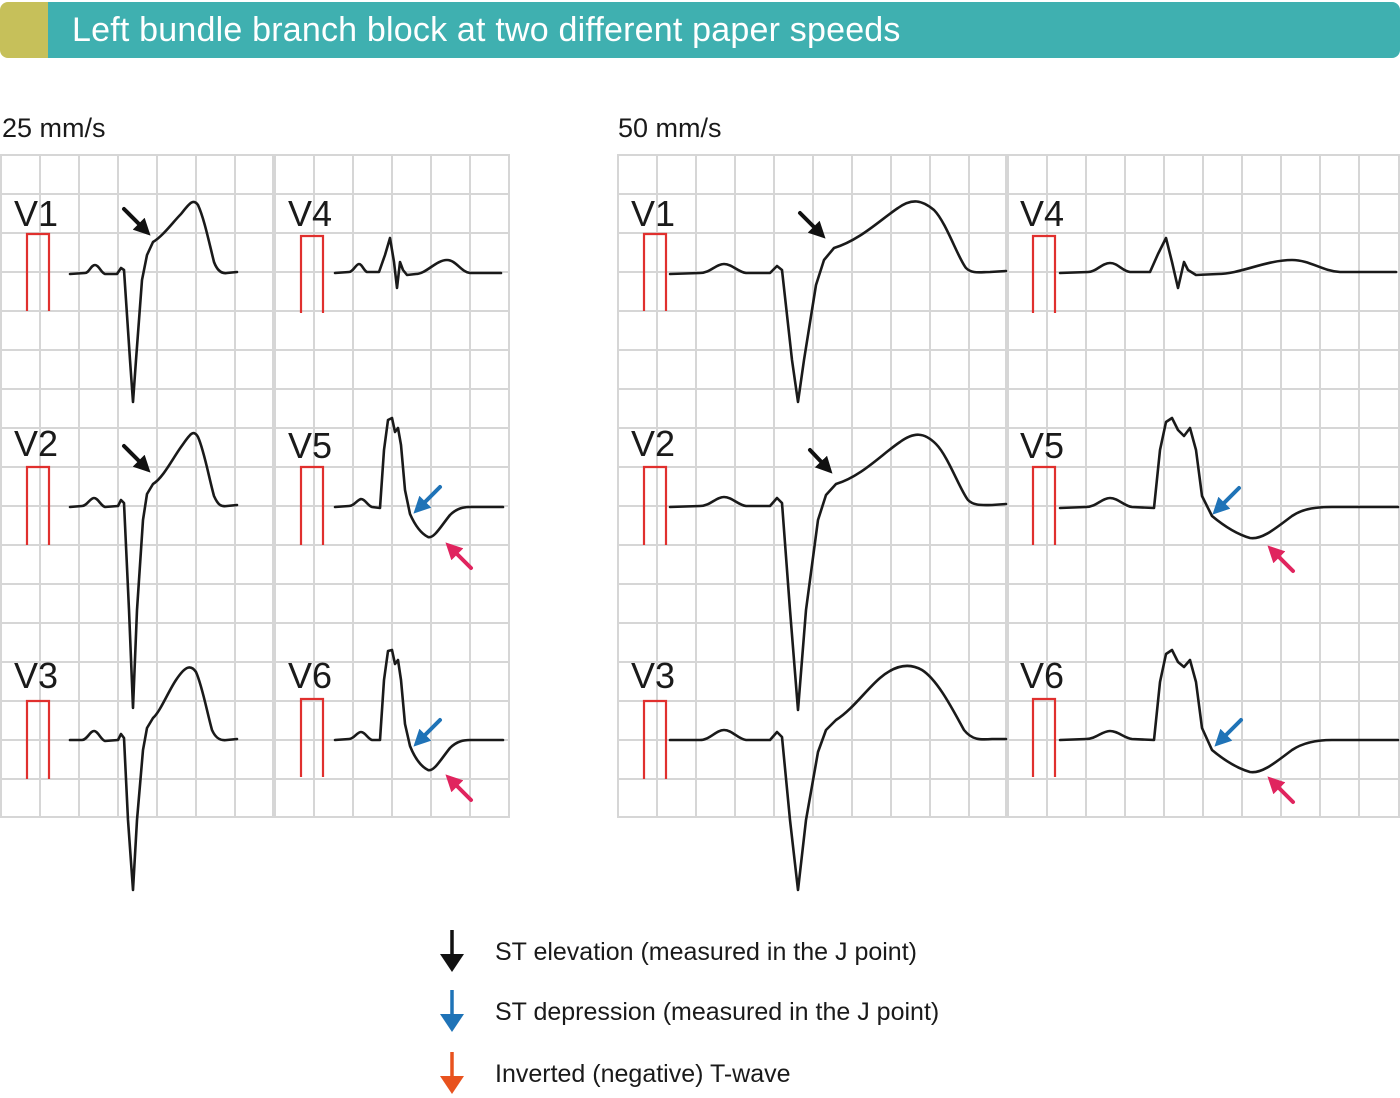 This screenshot has width=1400, height=1098. Describe the element at coordinates (36, 675) in the screenshot. I see `lead-label-v3-25: V3` at that location.